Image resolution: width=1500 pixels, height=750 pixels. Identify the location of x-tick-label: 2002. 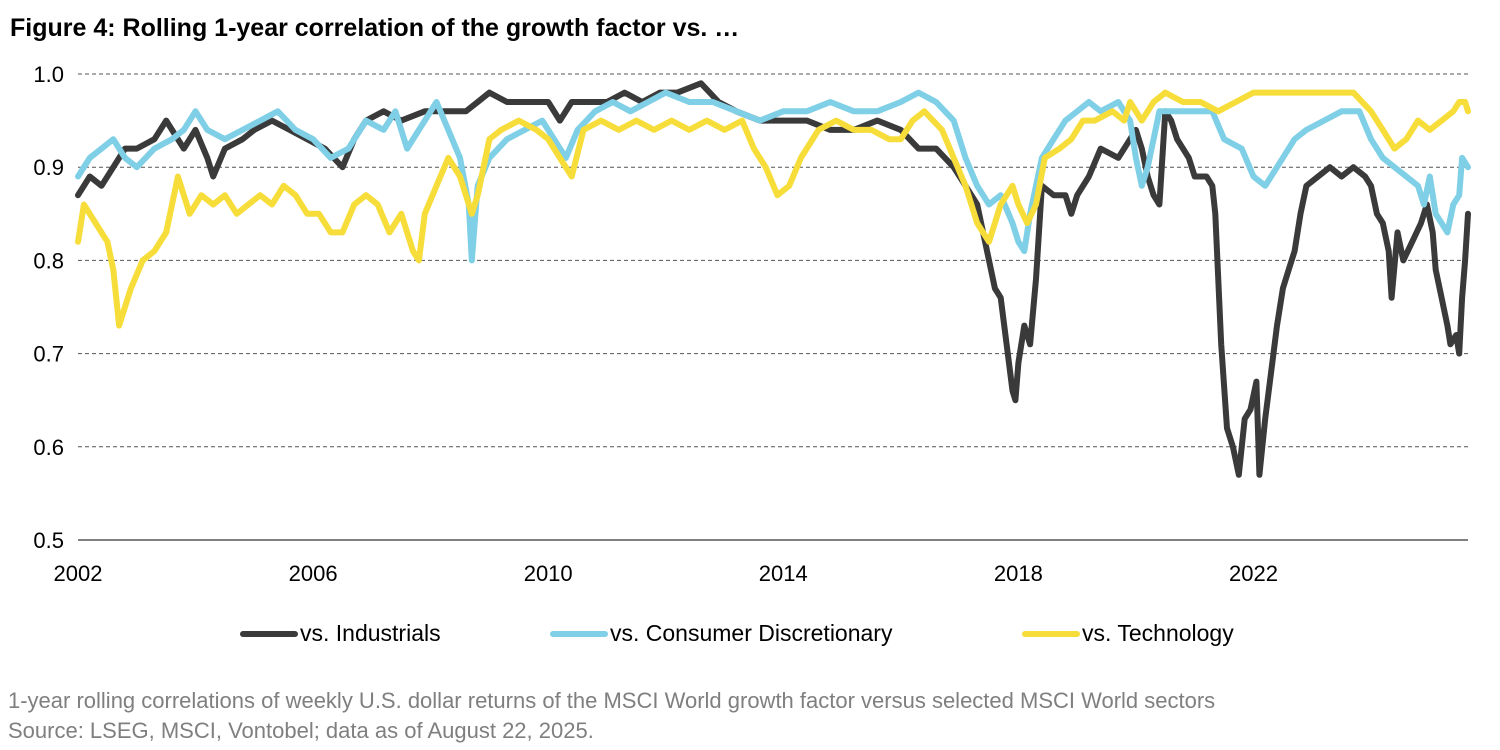
(78, 573).